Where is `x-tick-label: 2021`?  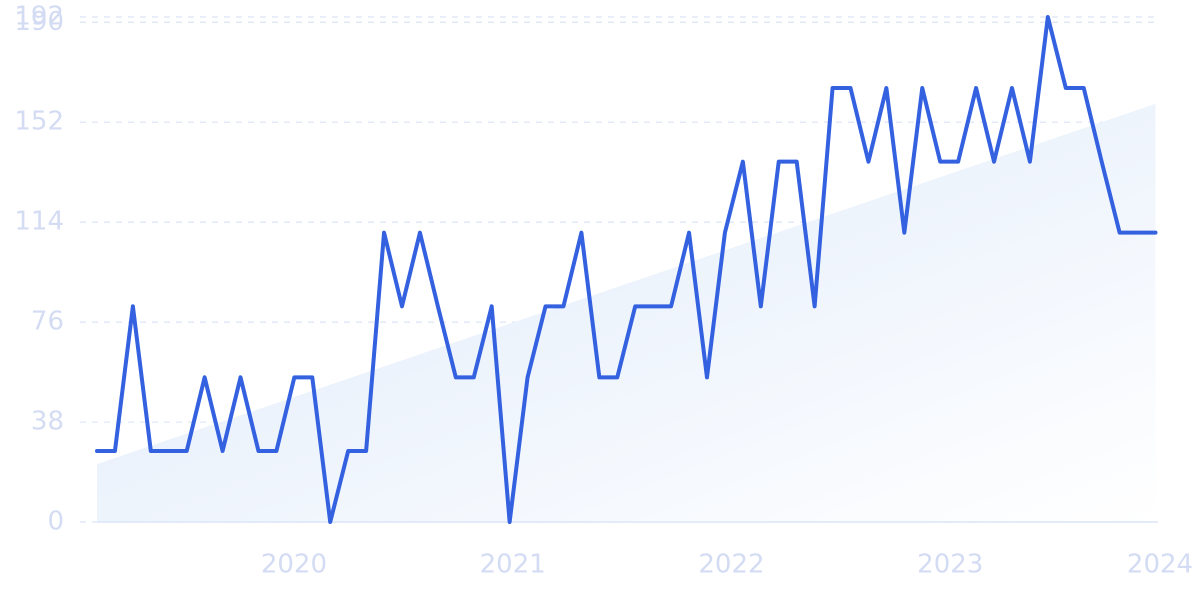
x-tick-label: 2021 is located at coordinates (513, 565).